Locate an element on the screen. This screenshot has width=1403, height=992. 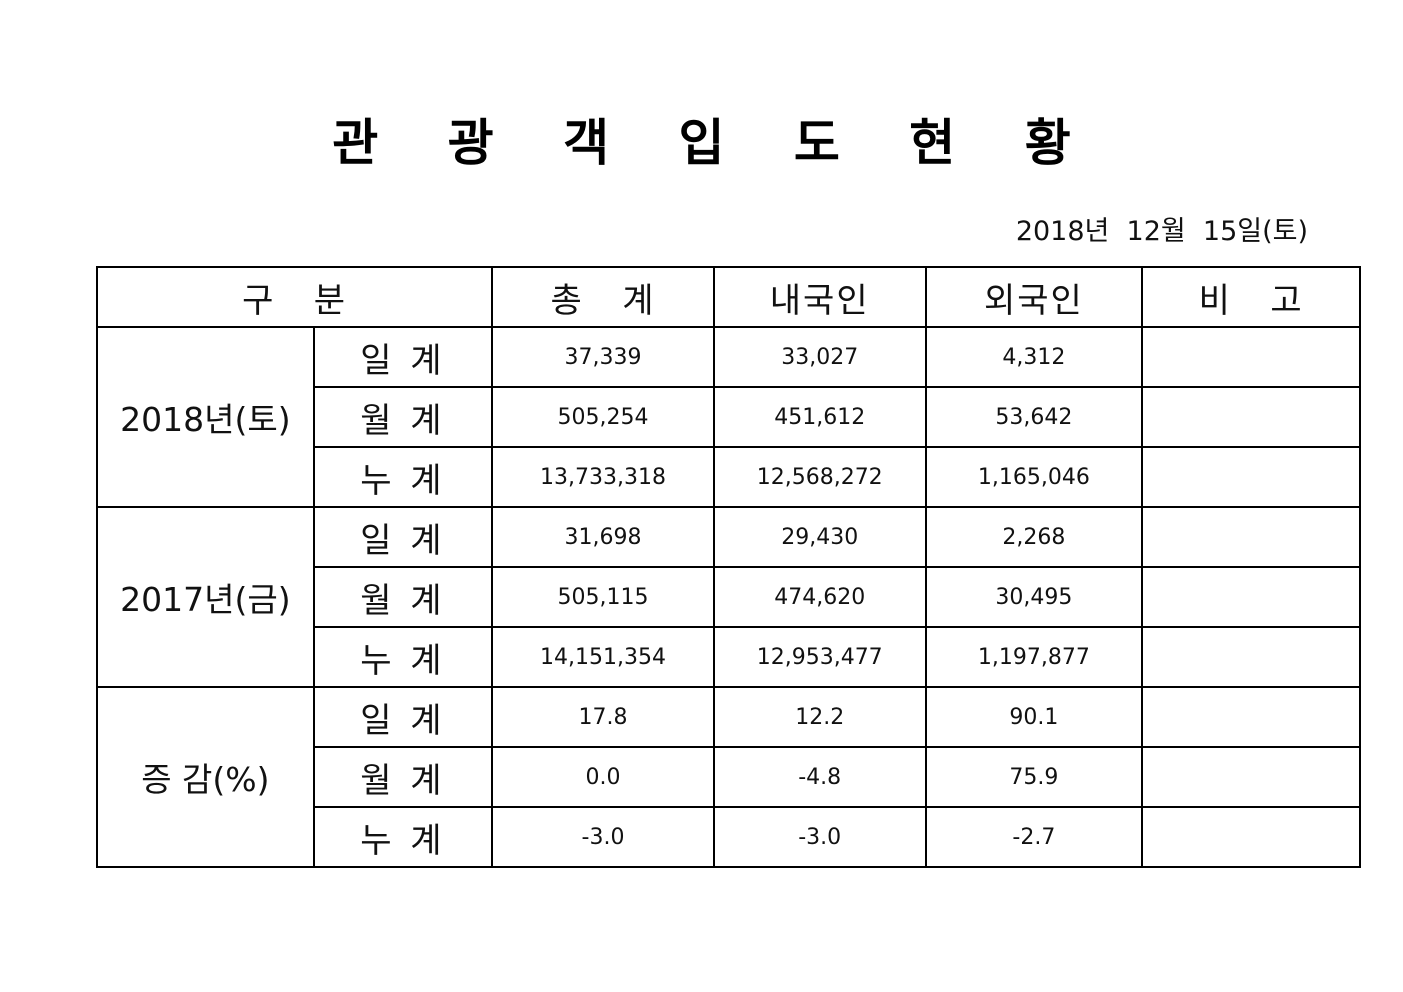
table-row: 누 계 13,733,318 12,568,272 1,165,046 is located at coordinates (729, 477).